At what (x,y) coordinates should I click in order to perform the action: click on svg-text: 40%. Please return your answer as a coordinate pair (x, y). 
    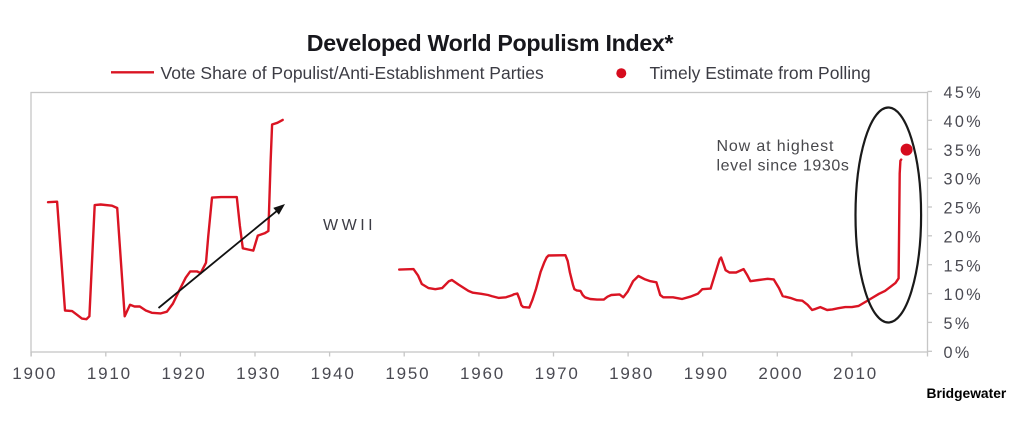
    Looking at the image, I should click on (964, 122).